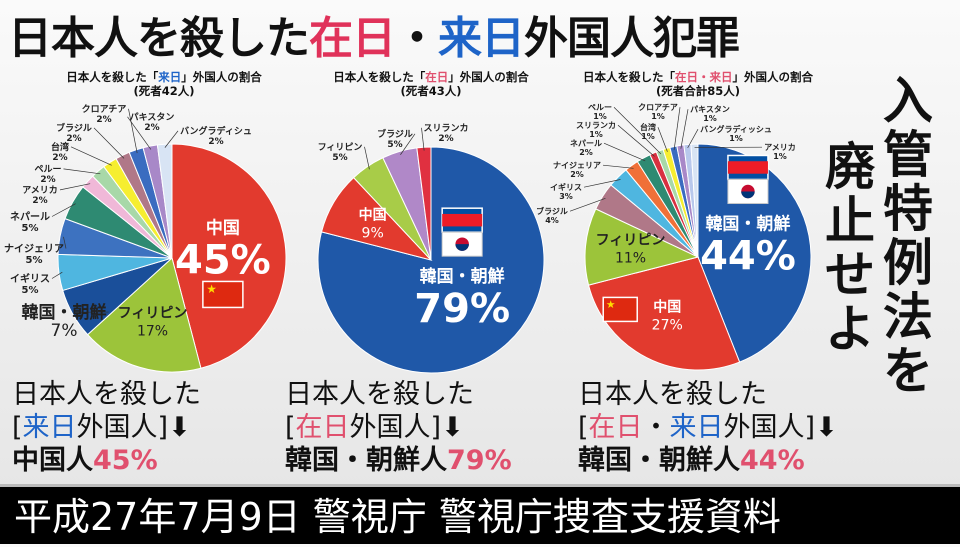 The image size is (960, 547). What do you see at coordinates (908, 236) in the screenshot?
I see `vertical-text-col1: 入管特例法を` at bounding box center [908, 236].